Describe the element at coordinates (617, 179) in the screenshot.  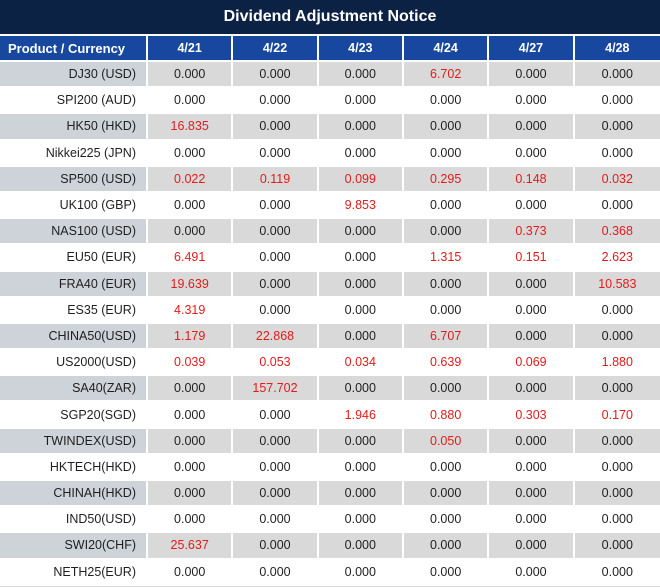
I see `value-cell: 0.032` at that location.